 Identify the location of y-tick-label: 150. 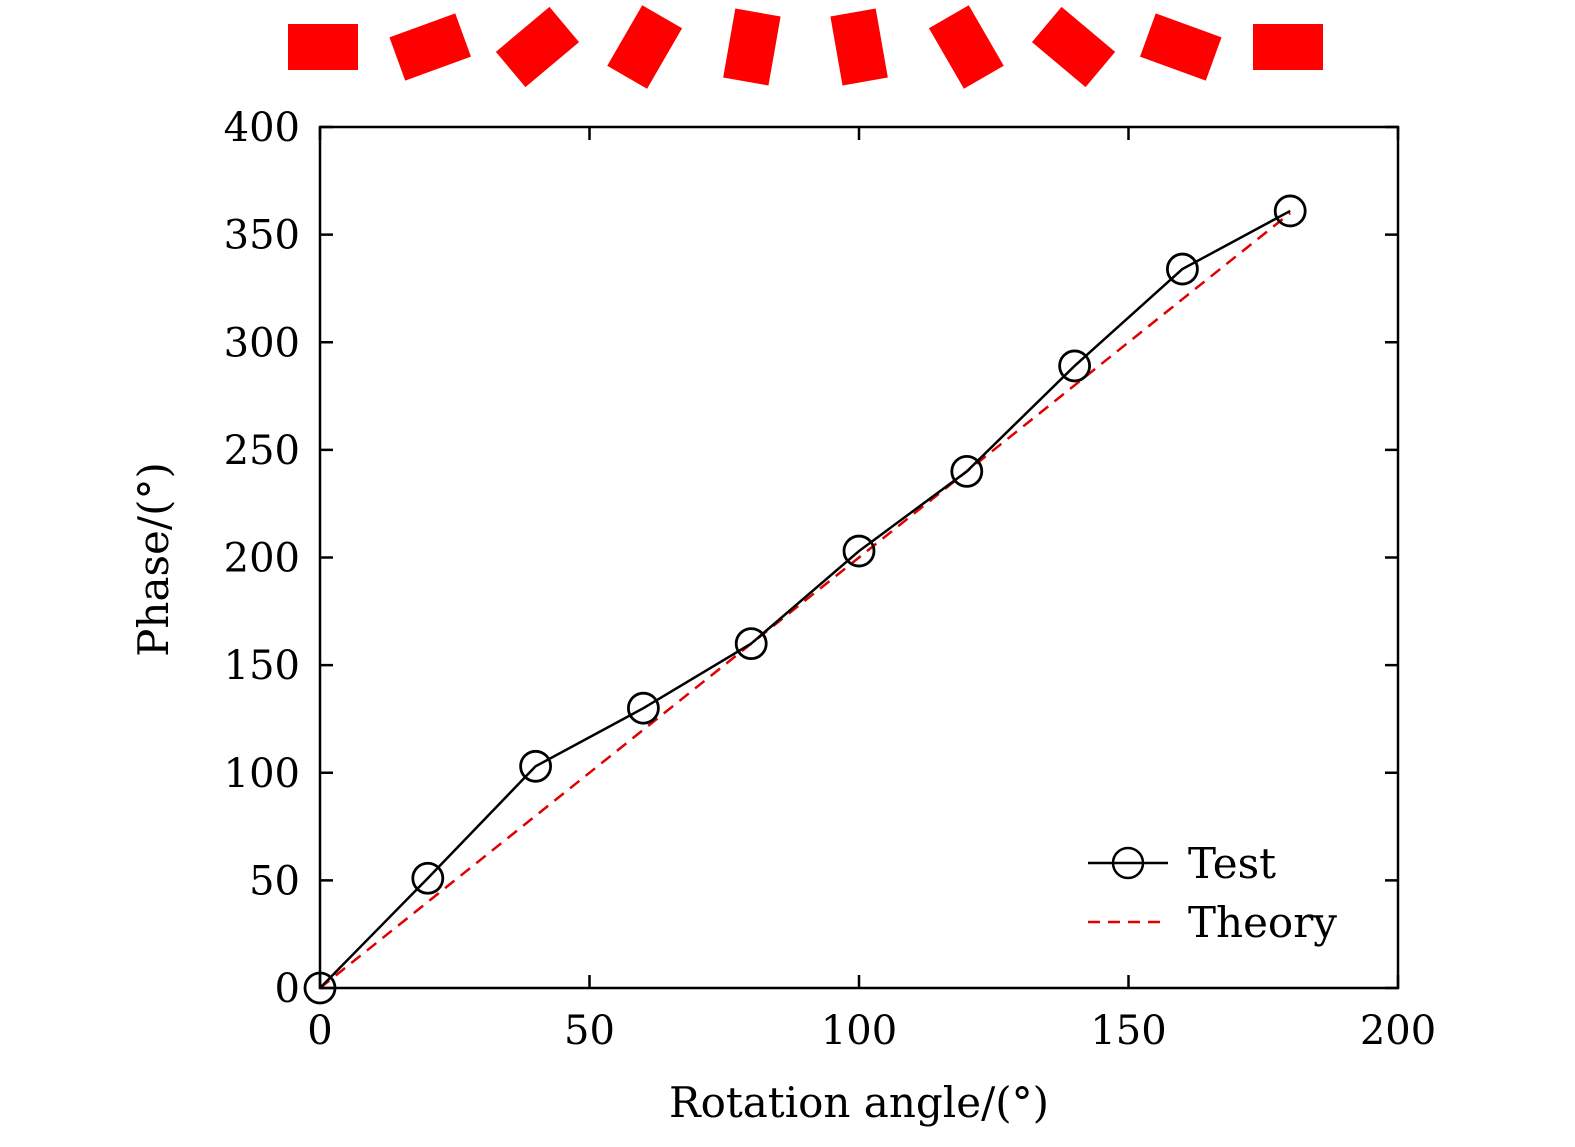
(262, 666).